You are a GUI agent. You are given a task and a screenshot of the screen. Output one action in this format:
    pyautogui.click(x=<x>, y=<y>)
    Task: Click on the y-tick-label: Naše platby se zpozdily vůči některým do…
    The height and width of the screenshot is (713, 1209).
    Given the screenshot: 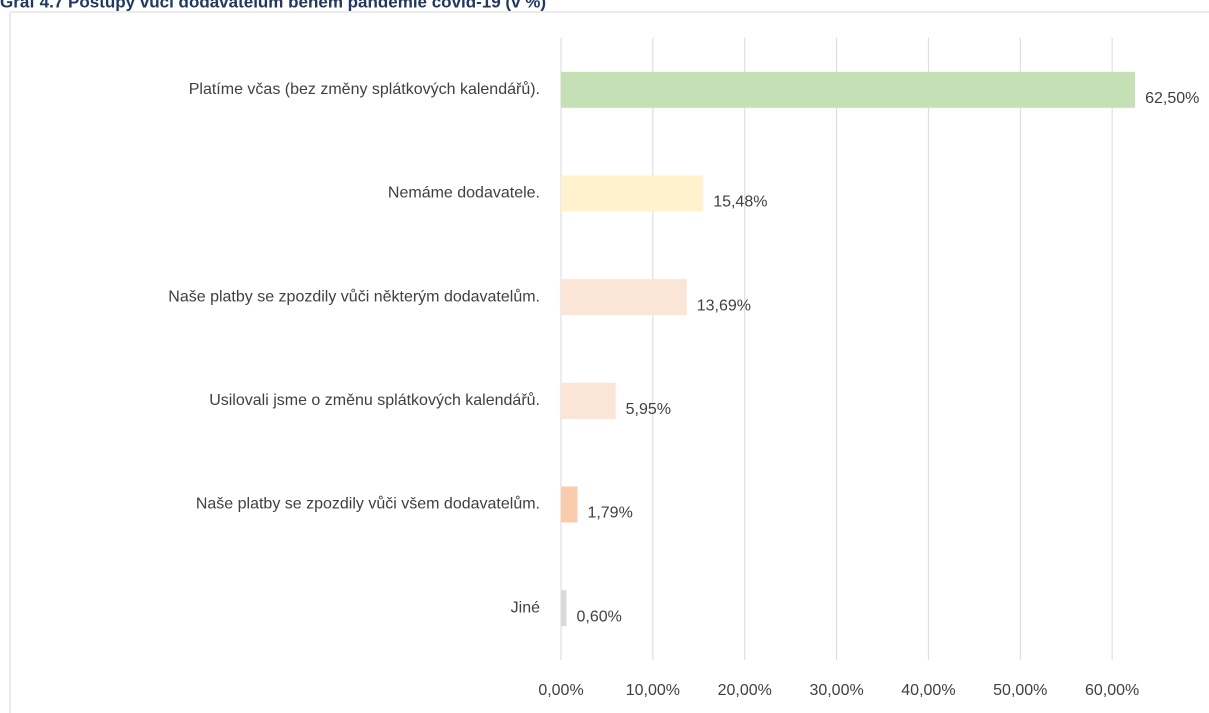 What is the action you would take?
    pyautogui.click(x=354, y=296)
    